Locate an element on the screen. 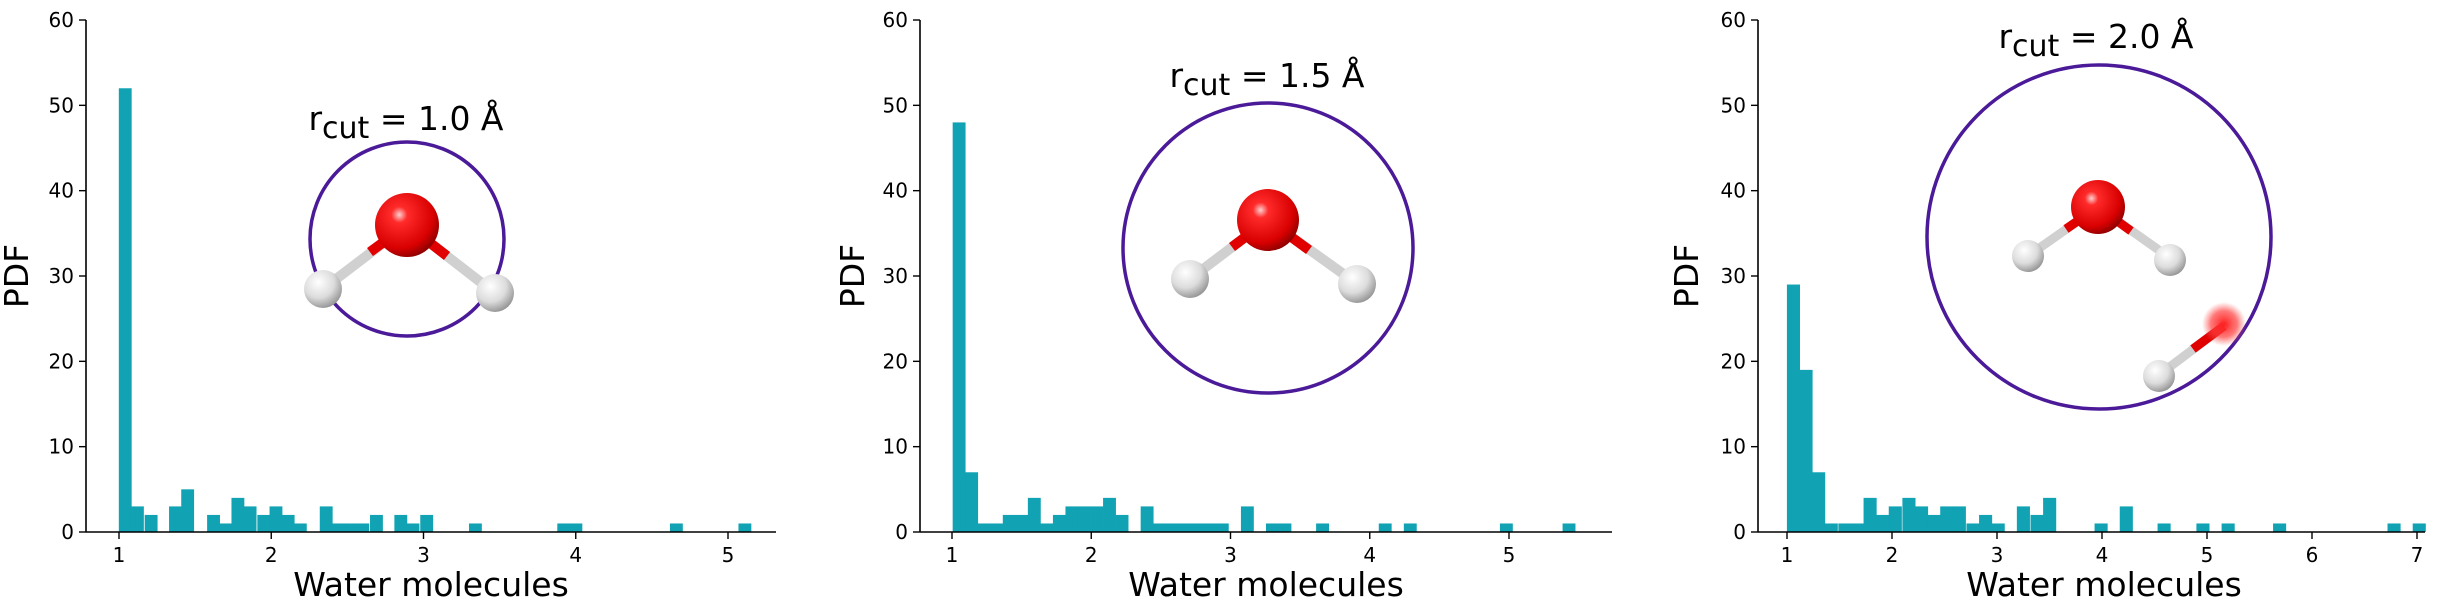 The width and height of the screenshot is (2449, 609). y-tick-label: 0 is located at coordinates (67, 532).